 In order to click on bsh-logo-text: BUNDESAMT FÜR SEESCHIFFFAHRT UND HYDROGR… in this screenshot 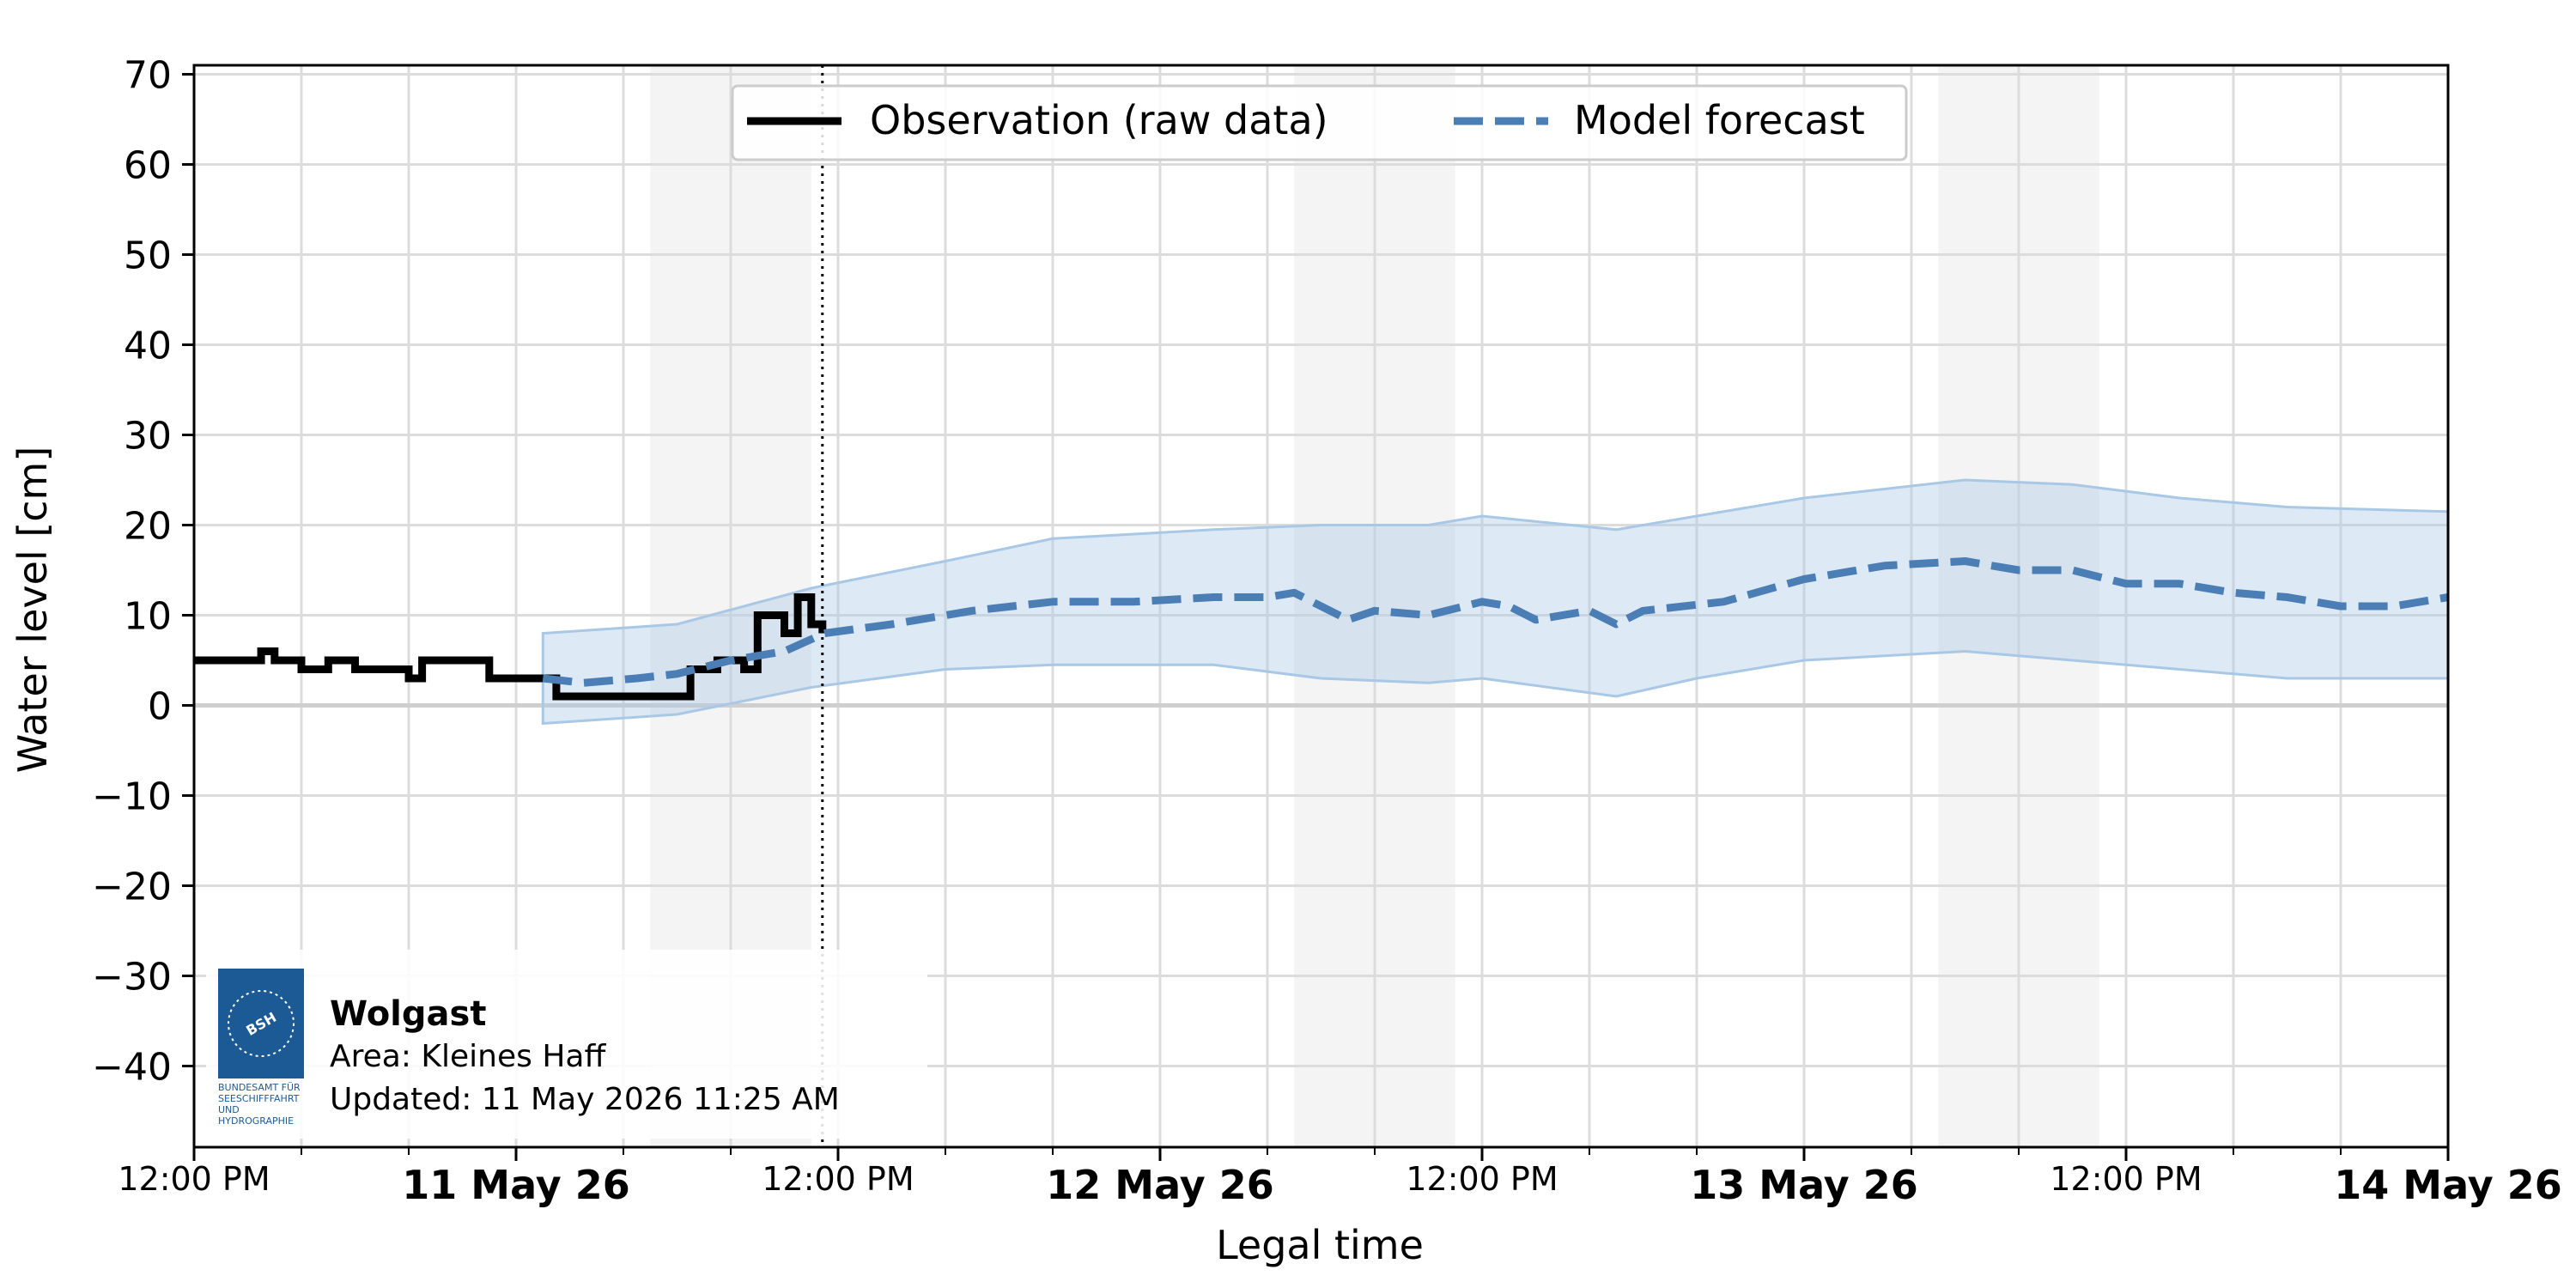, I will do `click(259, 1104)`.